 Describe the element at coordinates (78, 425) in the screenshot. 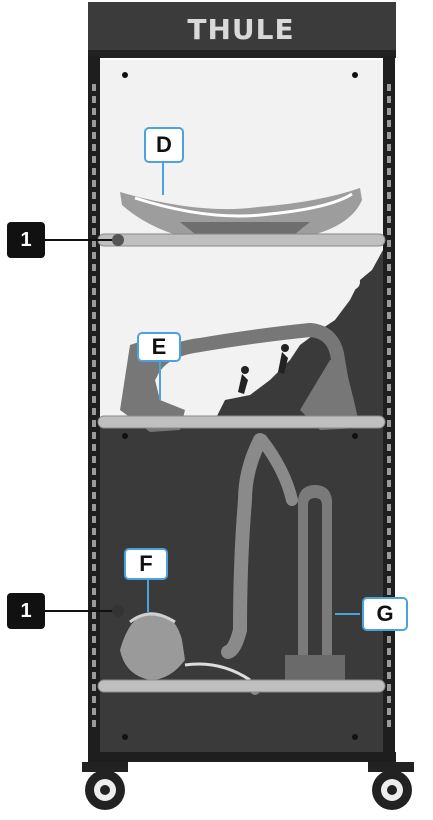

I see `rail-leader-lines` at that location.